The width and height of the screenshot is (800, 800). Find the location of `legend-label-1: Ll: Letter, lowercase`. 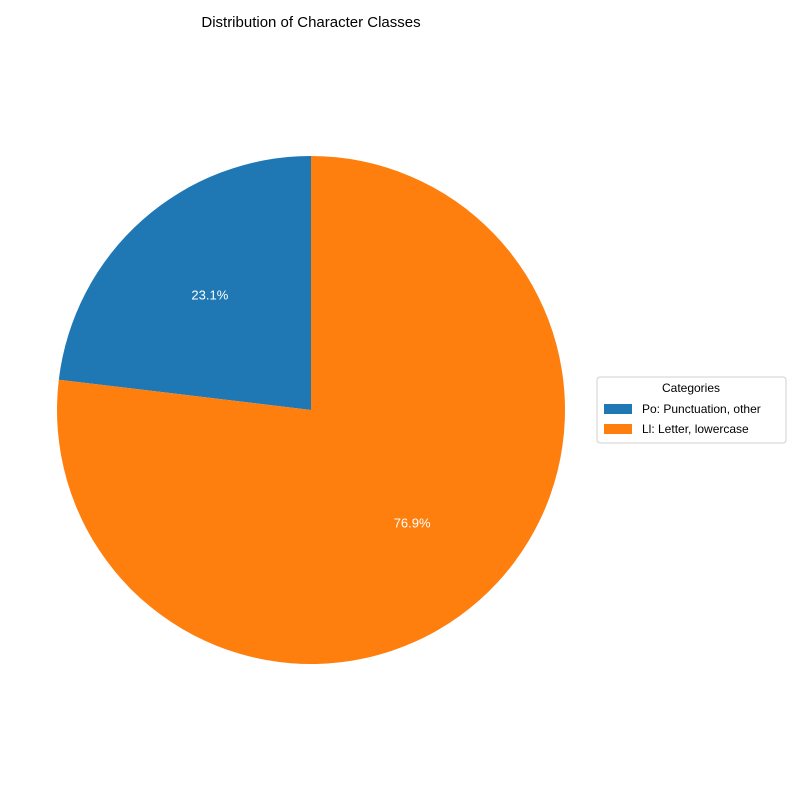

legend-label-1: Ll: Letter, lowercase is located at coordinates (695, 429).